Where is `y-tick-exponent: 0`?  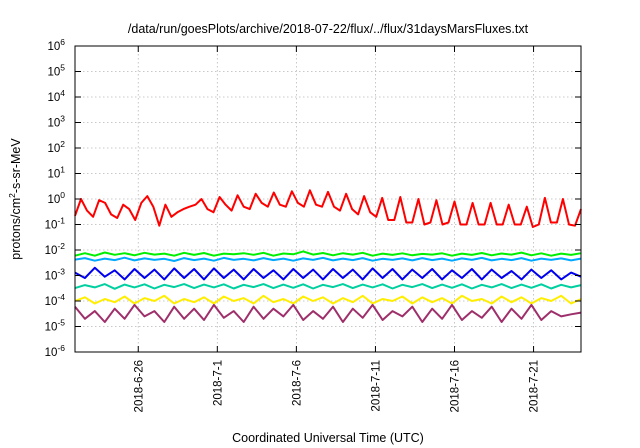 y-tick-exponent: 0 is located at coordinates (62, 195).